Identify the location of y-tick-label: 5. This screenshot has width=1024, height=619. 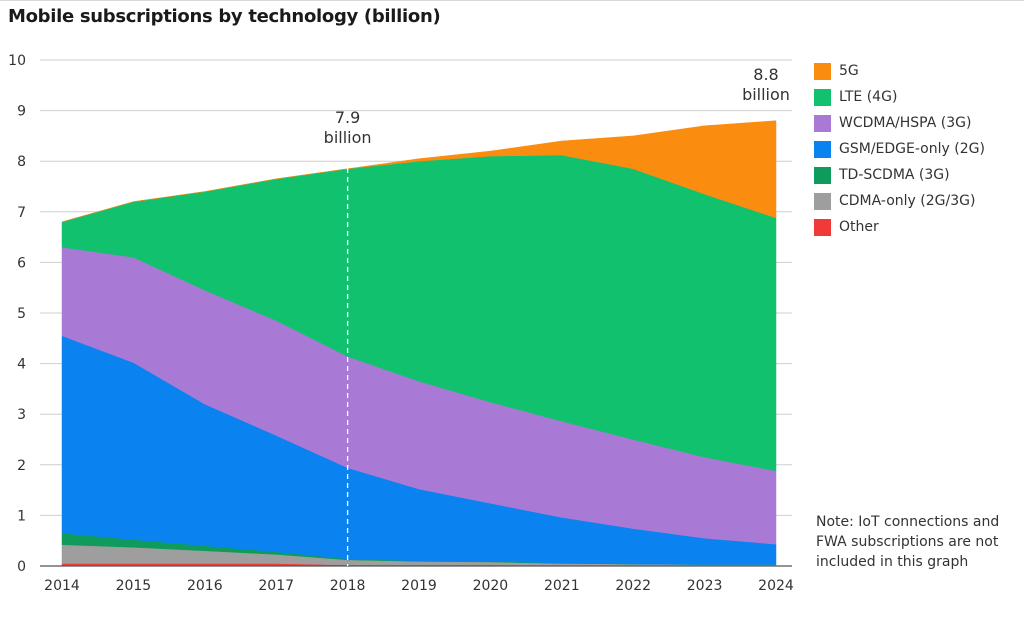
(21, 314).